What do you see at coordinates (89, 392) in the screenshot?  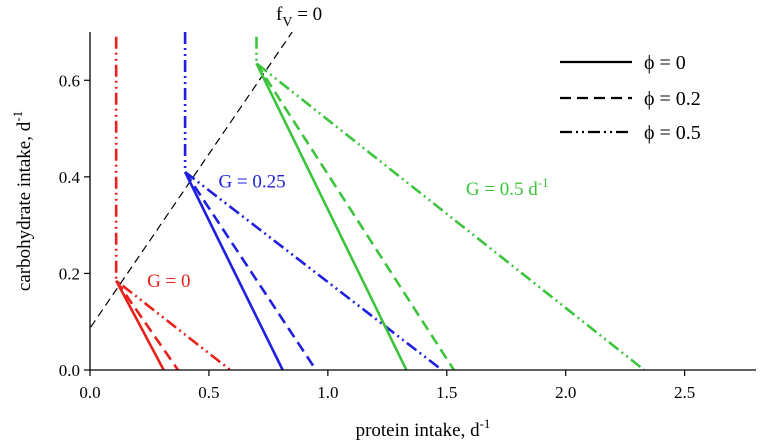 I see `x-tick-label: 0.0` at bounding box center [89, 392].